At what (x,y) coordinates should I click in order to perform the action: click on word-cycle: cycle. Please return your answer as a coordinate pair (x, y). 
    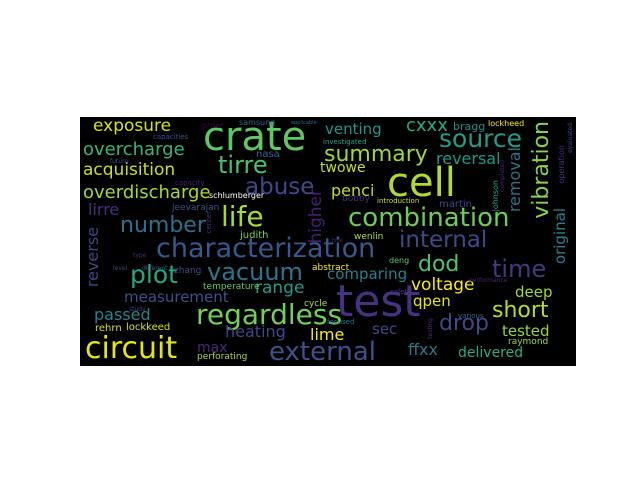
    Looking at the image, I should click on (316, 304).